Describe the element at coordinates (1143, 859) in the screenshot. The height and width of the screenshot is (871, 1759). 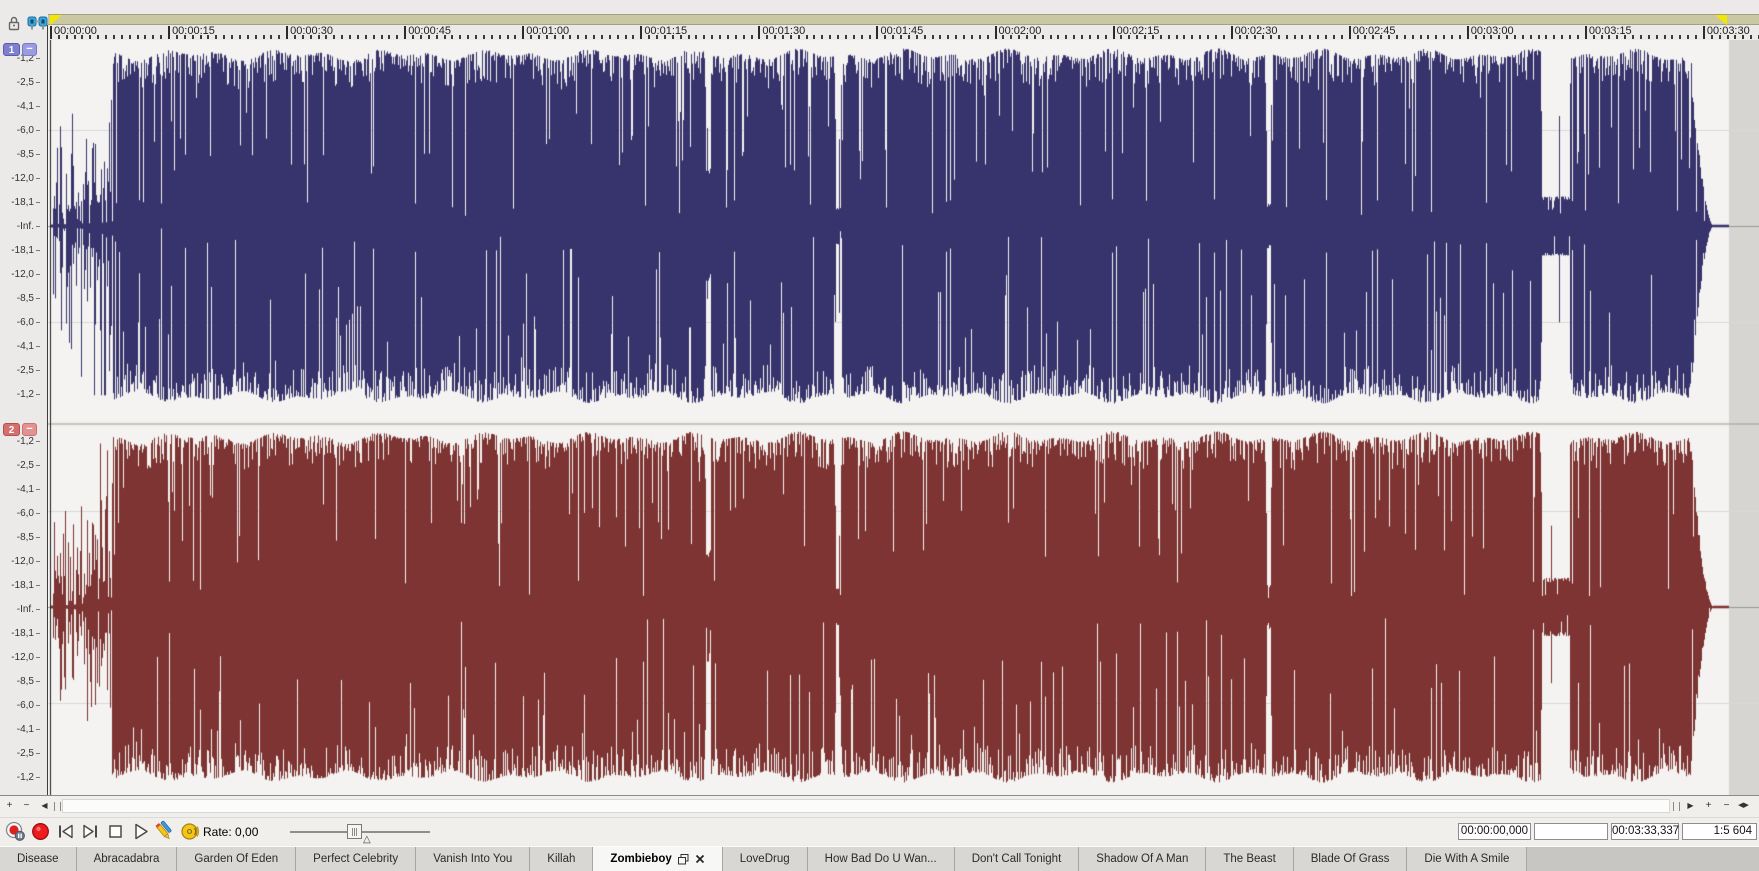
I see `file-tab-shadow-of-a-man: Shadow Of A Man` at that location.